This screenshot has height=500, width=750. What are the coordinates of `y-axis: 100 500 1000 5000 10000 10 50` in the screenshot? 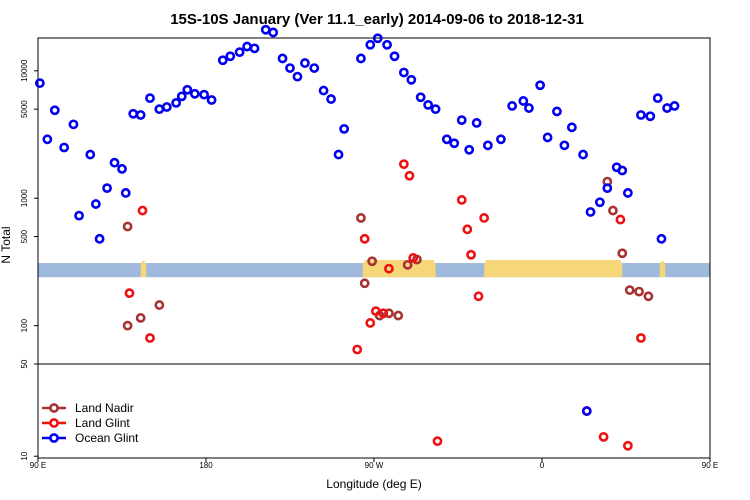 It's located at (29, 260).